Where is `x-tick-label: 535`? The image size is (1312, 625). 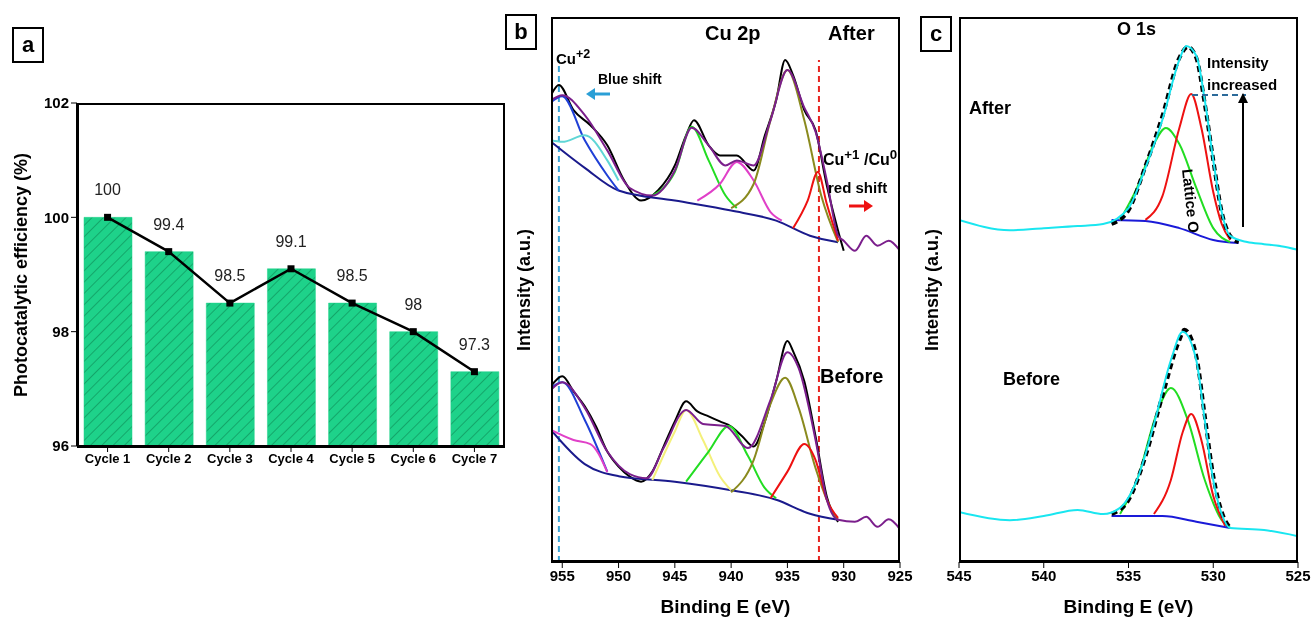
x-tick-label: 535 is located at coordinates (1128, 575).